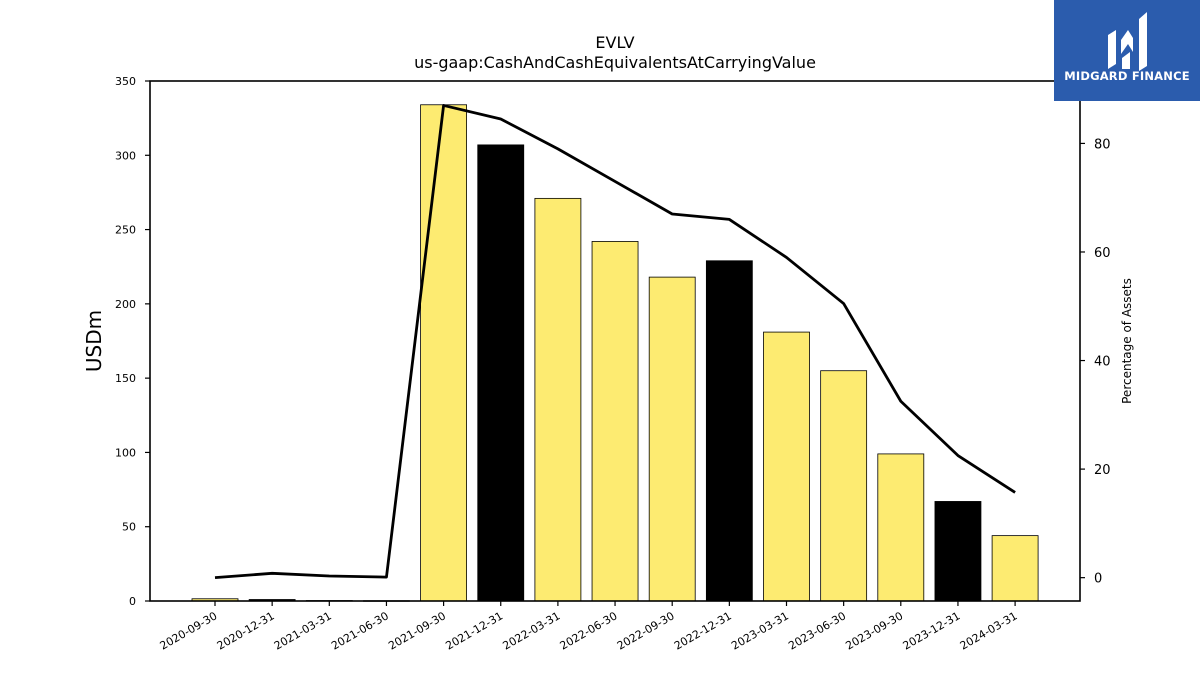  I want to click on y-tick-label: 200, so click(125, 304).